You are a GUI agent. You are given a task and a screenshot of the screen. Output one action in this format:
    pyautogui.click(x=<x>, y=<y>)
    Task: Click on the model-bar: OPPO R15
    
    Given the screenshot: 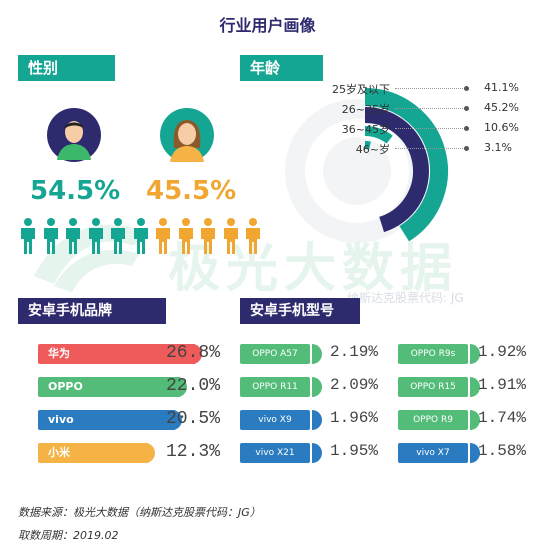 What is the action you would take?
    pyautogui.click(x=433, y=387)
    